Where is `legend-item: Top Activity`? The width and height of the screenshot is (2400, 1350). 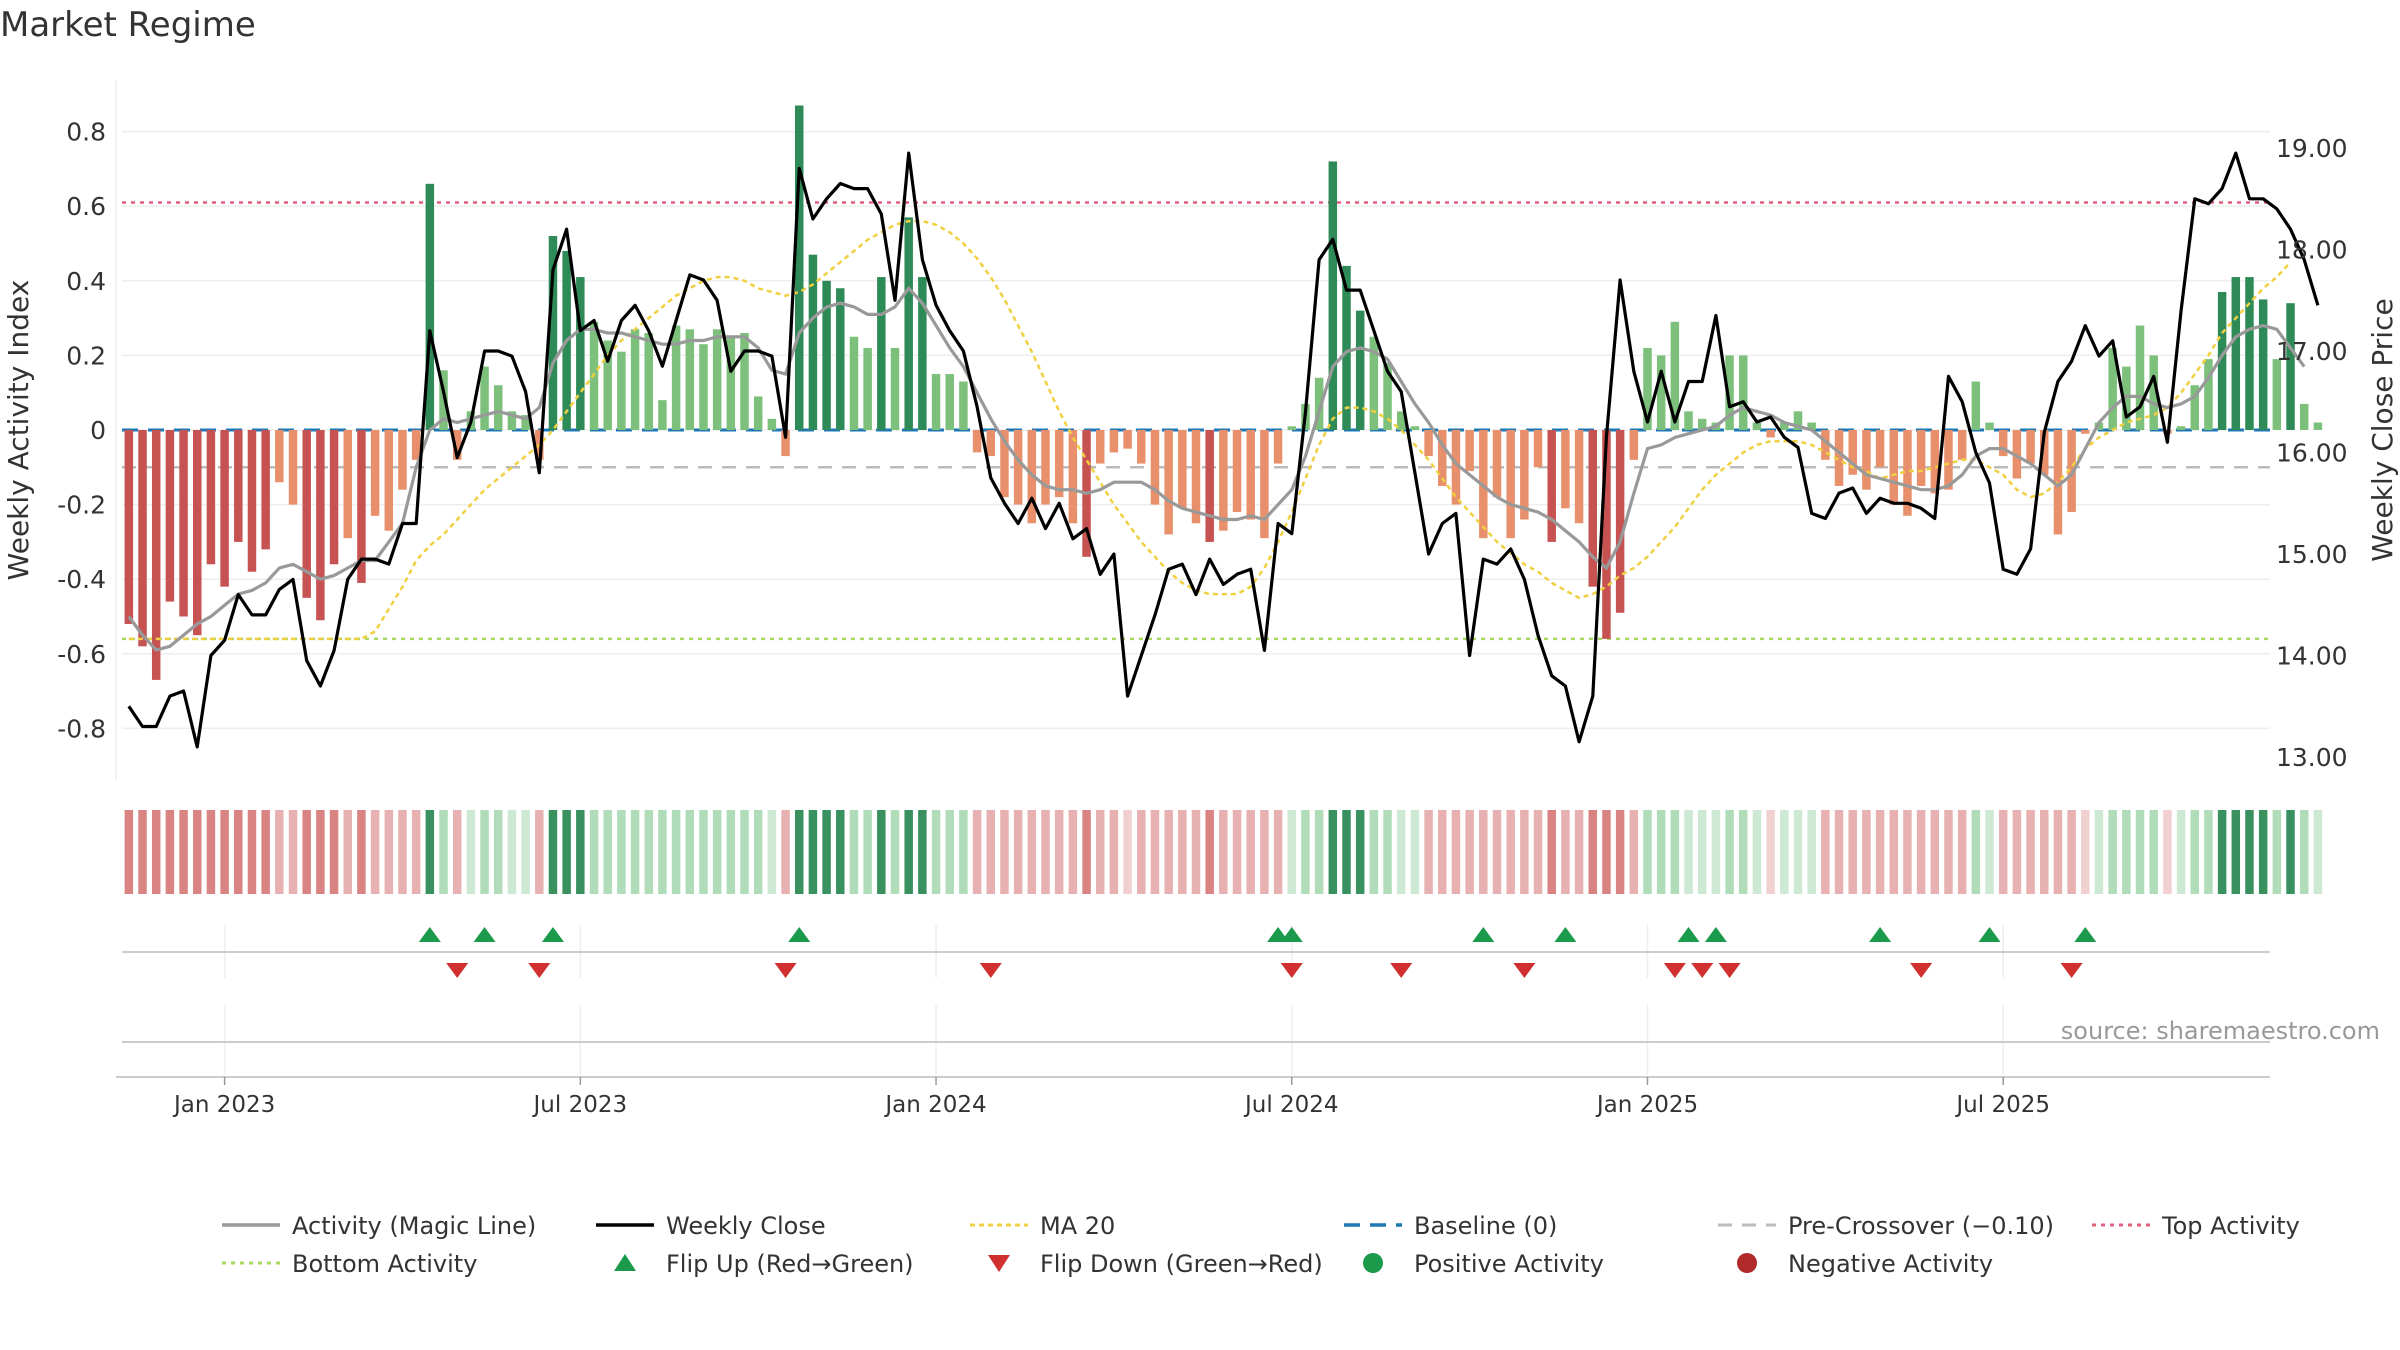
legend-item: Top Activity is located at coordinates (2196, 1226).